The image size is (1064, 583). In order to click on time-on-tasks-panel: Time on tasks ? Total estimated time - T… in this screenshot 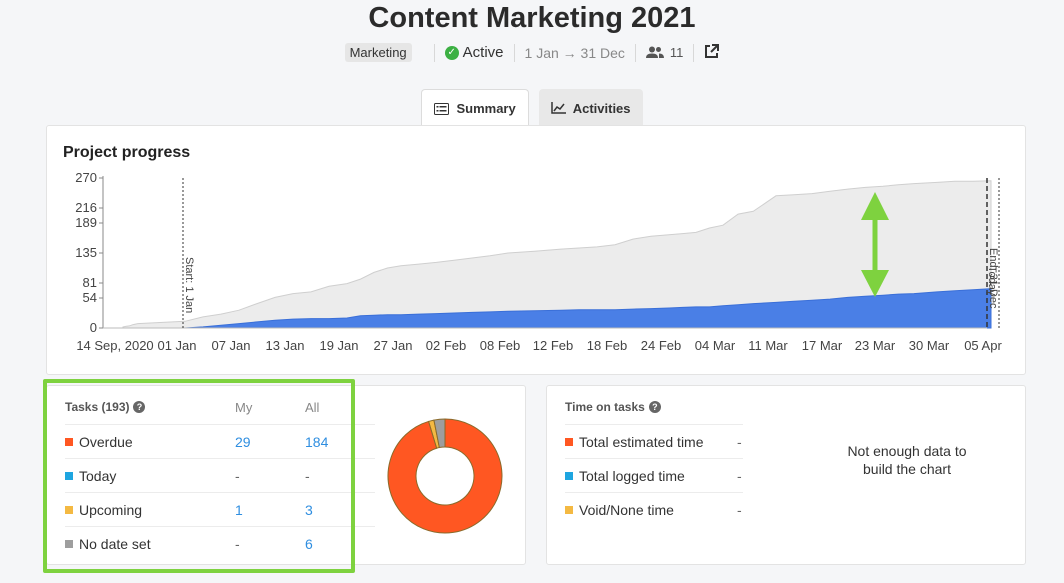, I will do `click(786, 475)`.